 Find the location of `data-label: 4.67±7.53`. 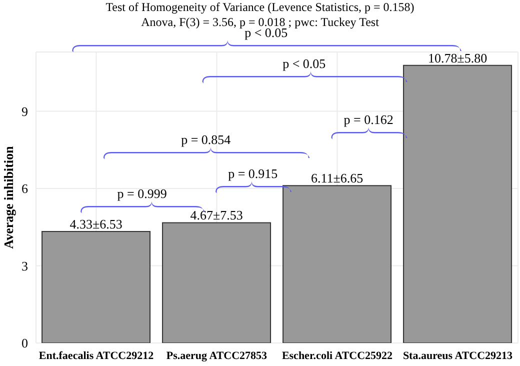

data-label: 4.67±7.53 is located at coordinates (216, 215).